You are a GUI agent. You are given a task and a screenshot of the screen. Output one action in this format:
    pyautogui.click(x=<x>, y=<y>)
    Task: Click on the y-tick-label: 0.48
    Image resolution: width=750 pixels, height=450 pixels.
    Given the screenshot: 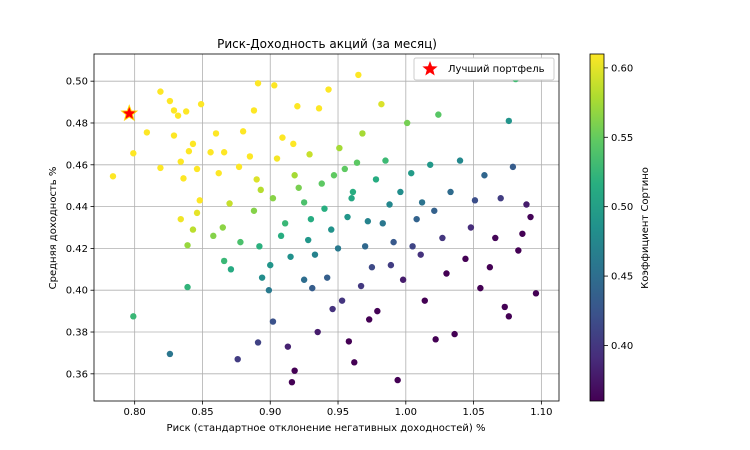 What is the action you would take?
    pyautogui.click(x=77, y=123)
    